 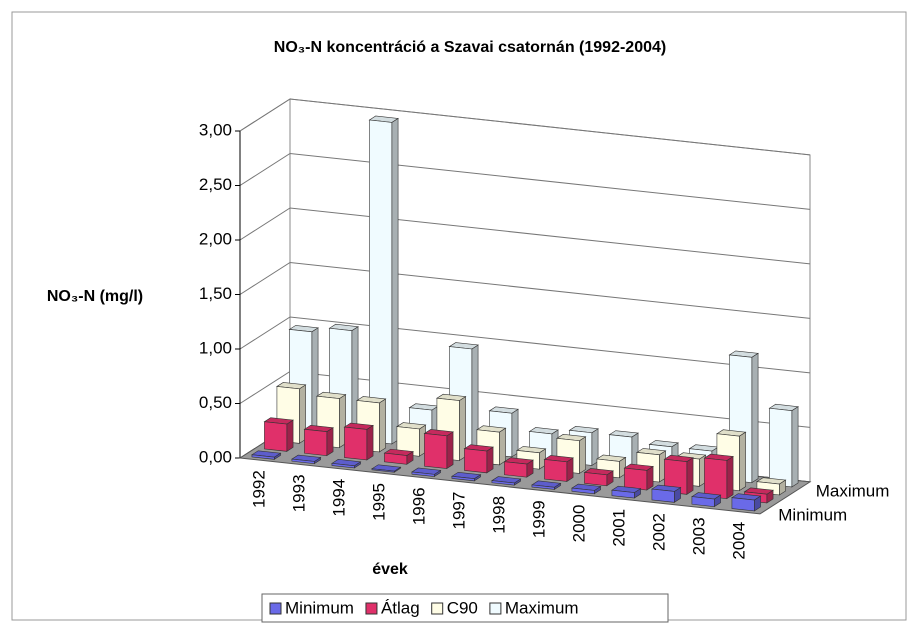 I want to click on depth-label: Minimum, so click(x=812, y=514).